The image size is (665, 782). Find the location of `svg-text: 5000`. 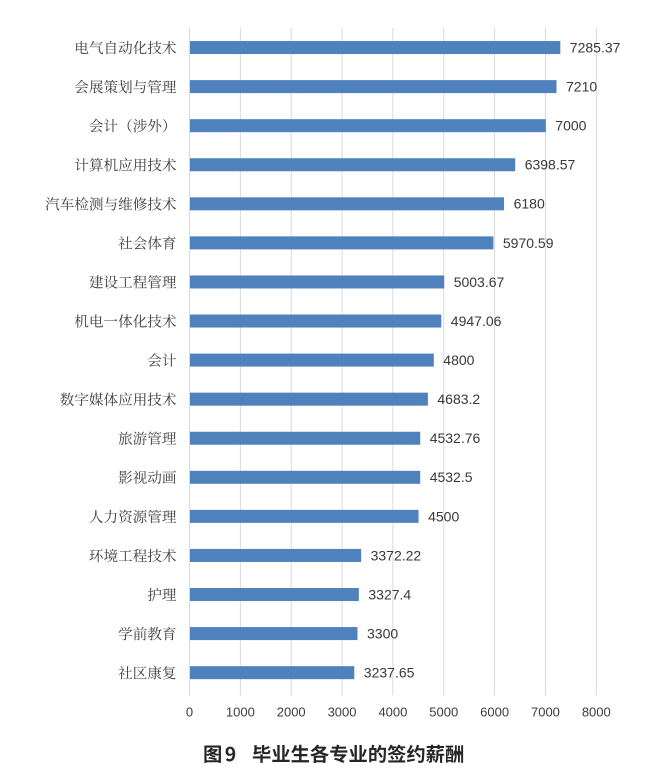

svg-text: 5000 is located at coordinates (443, 712).